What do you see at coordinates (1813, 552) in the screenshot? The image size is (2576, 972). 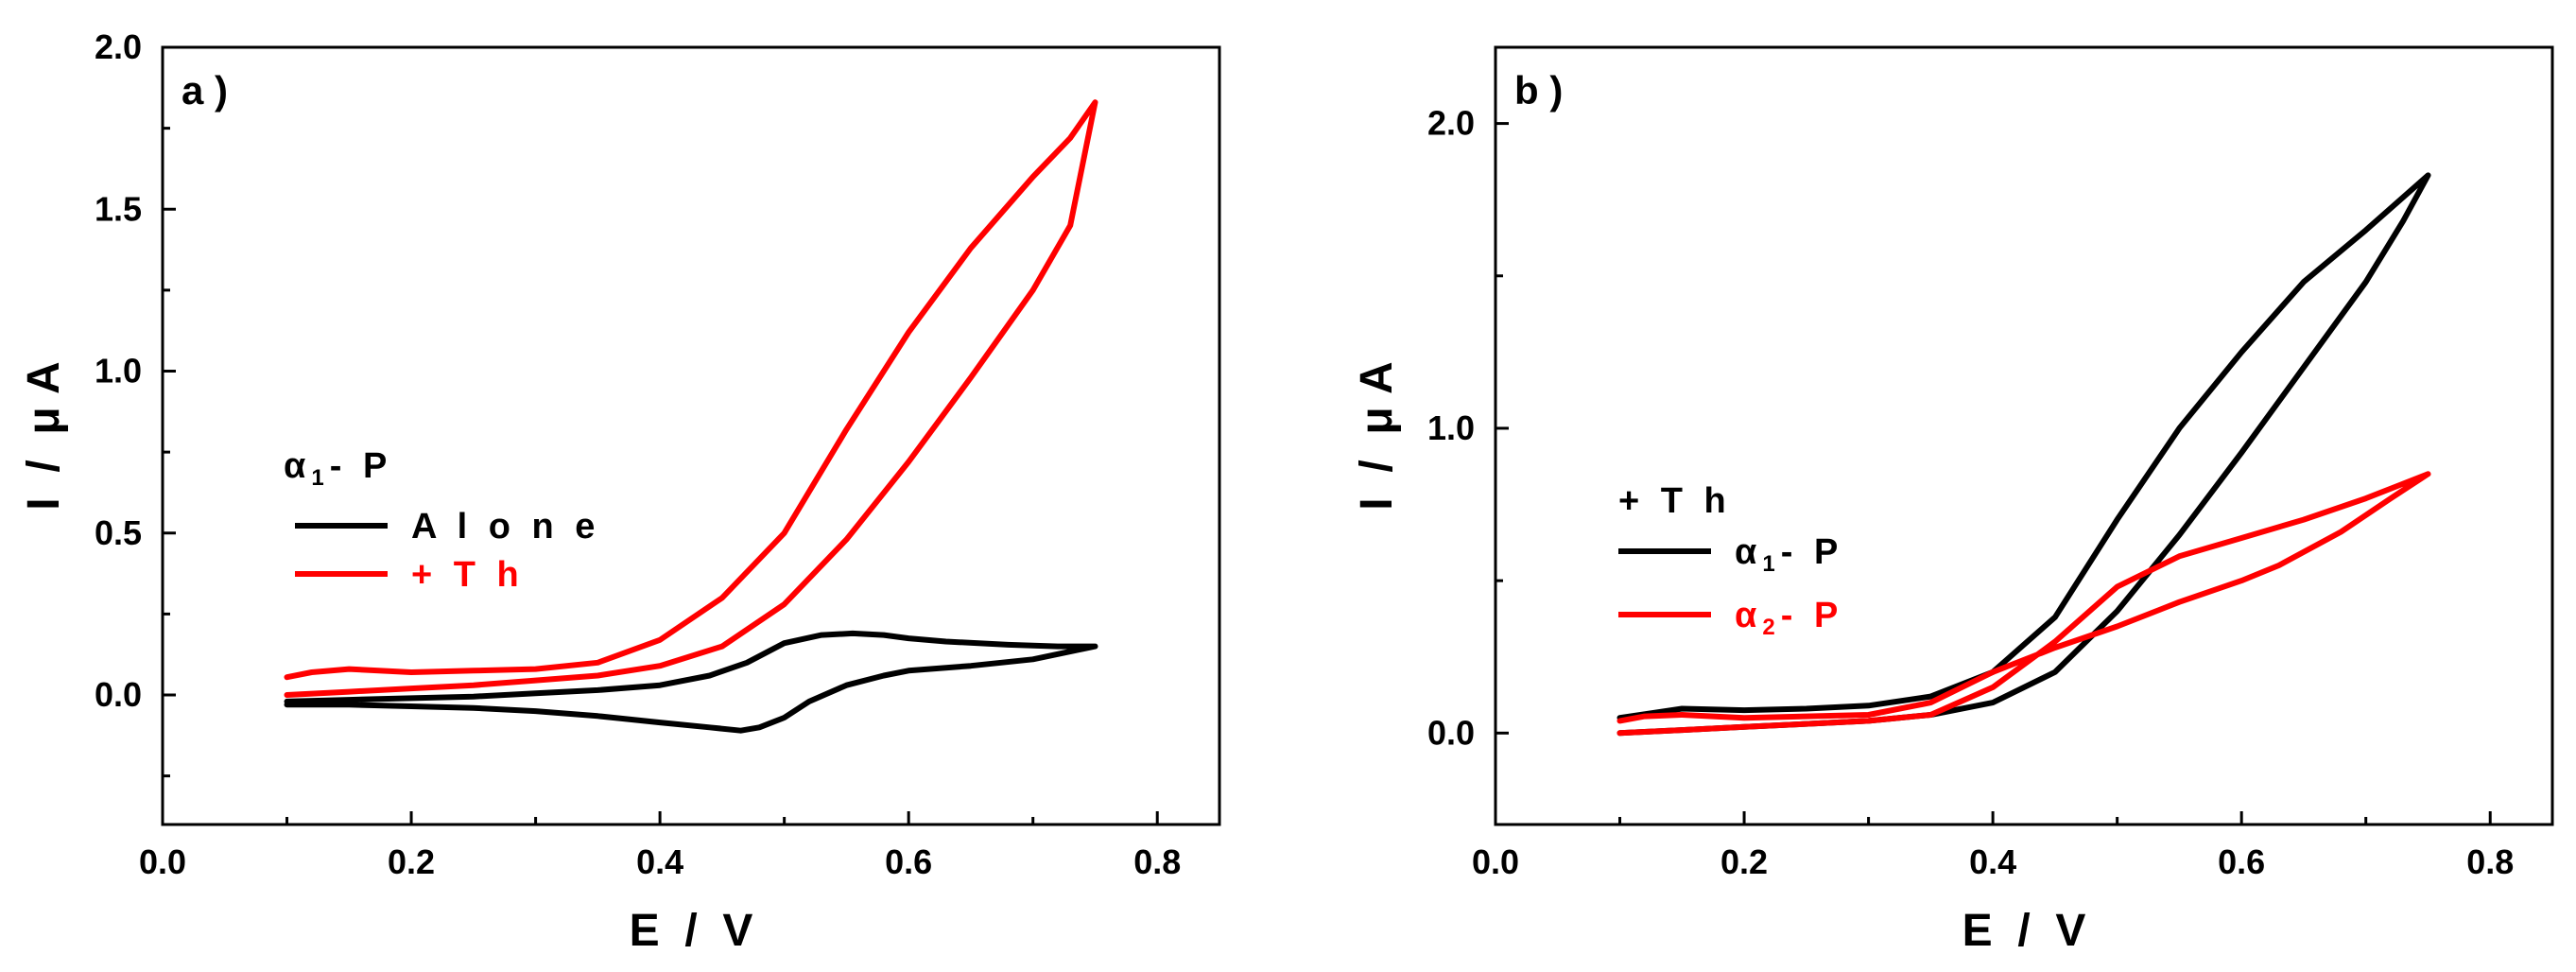 I see `legend-b-alpha1-rest: - P` at bounding box center [1813, 552].